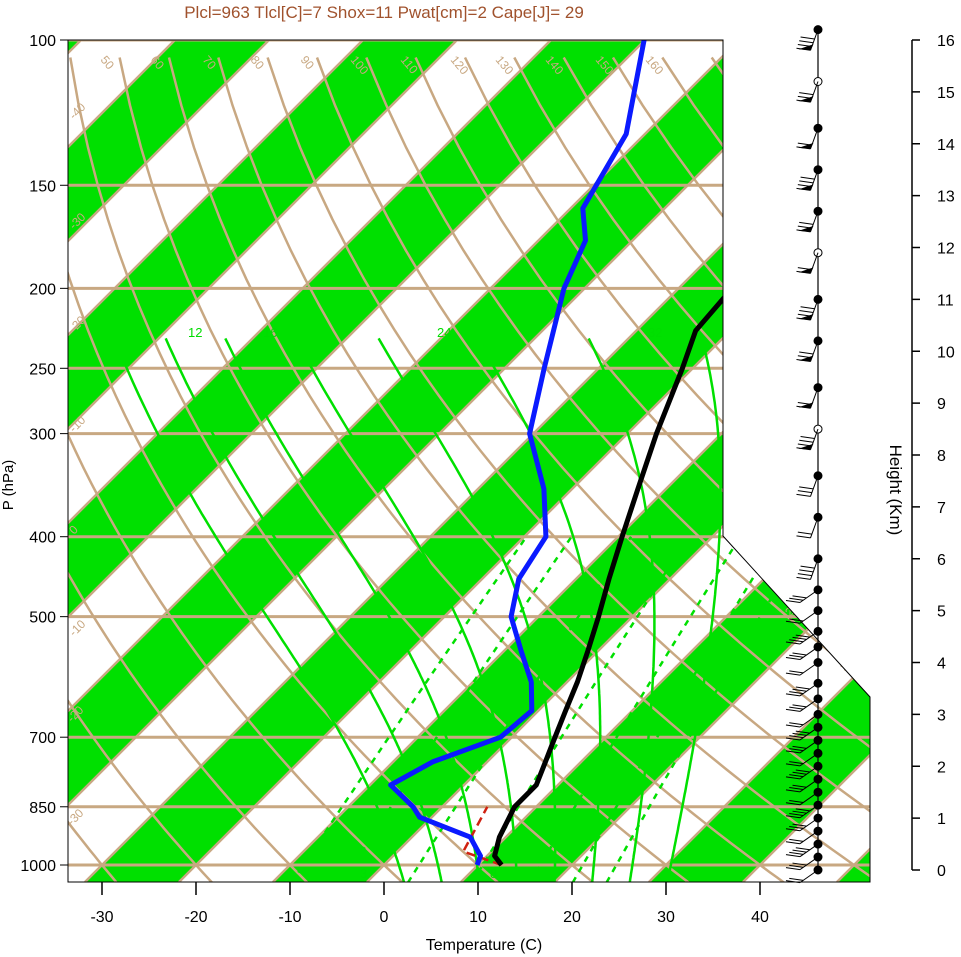  What do you see at coordinates (289, 917) in the screenshot?
I see `temperature-tick-label: -10` at bounding box center [289, 917].